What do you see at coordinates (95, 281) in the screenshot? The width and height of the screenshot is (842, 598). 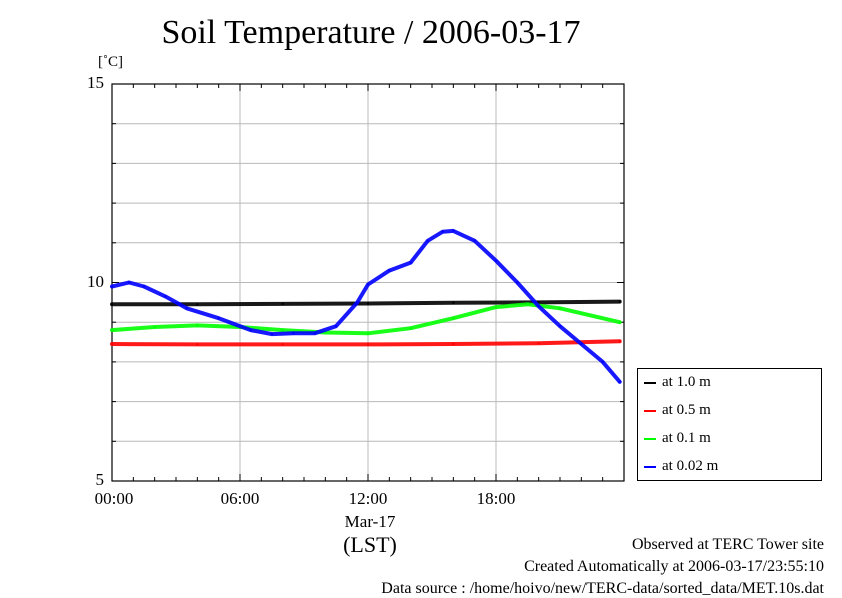 I see `y-tick-label: 10` at bounding box center [95, 281].